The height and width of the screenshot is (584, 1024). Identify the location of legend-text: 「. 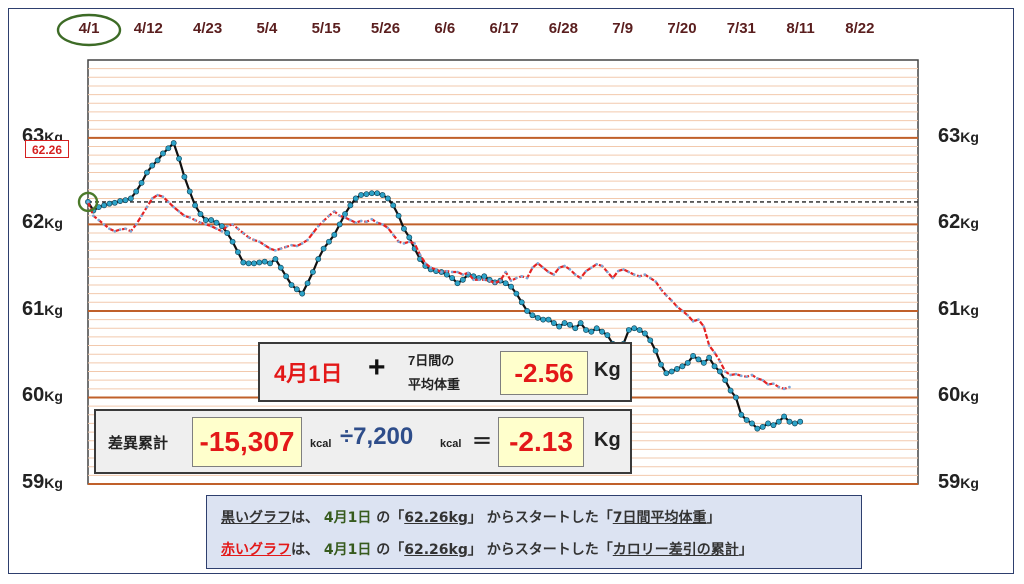
(397, 550).